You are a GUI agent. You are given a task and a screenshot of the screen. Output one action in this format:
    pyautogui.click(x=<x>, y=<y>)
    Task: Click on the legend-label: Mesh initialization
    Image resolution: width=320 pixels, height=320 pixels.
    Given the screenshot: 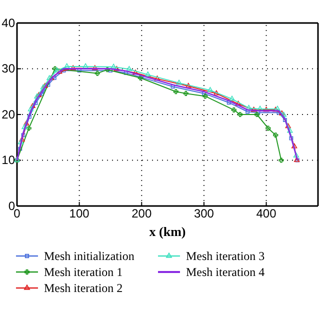 What is the action you would take?
    pyautogui.click(x=89, y=256)
    